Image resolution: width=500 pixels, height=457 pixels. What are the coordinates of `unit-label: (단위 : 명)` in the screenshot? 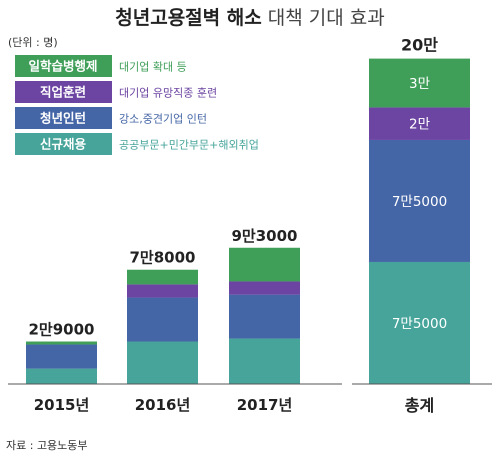 It's located at (33, 42).